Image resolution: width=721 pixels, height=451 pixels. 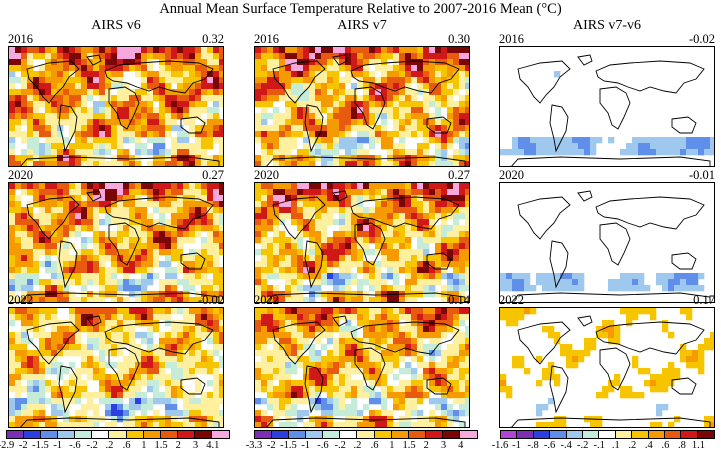 I want to click on colorbar-tick-label: .8, so click(x=681, y=445).